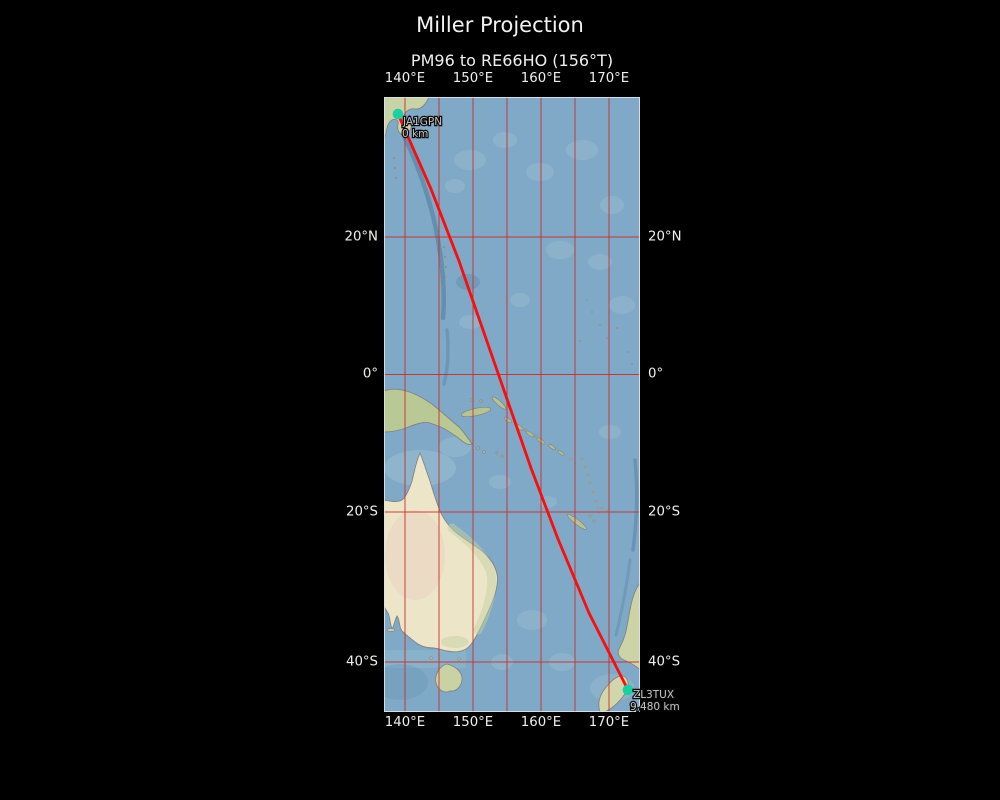  I want to click on tick-right-20n: 20°N, so click(665, 237).